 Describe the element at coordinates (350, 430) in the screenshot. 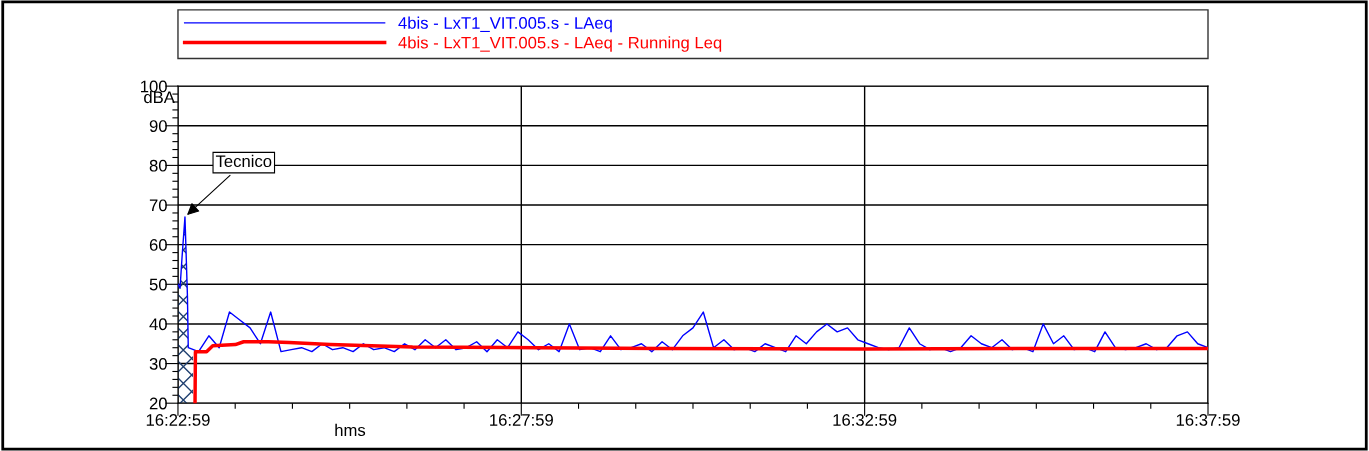

I see `x-axis-title: hms` at that location.